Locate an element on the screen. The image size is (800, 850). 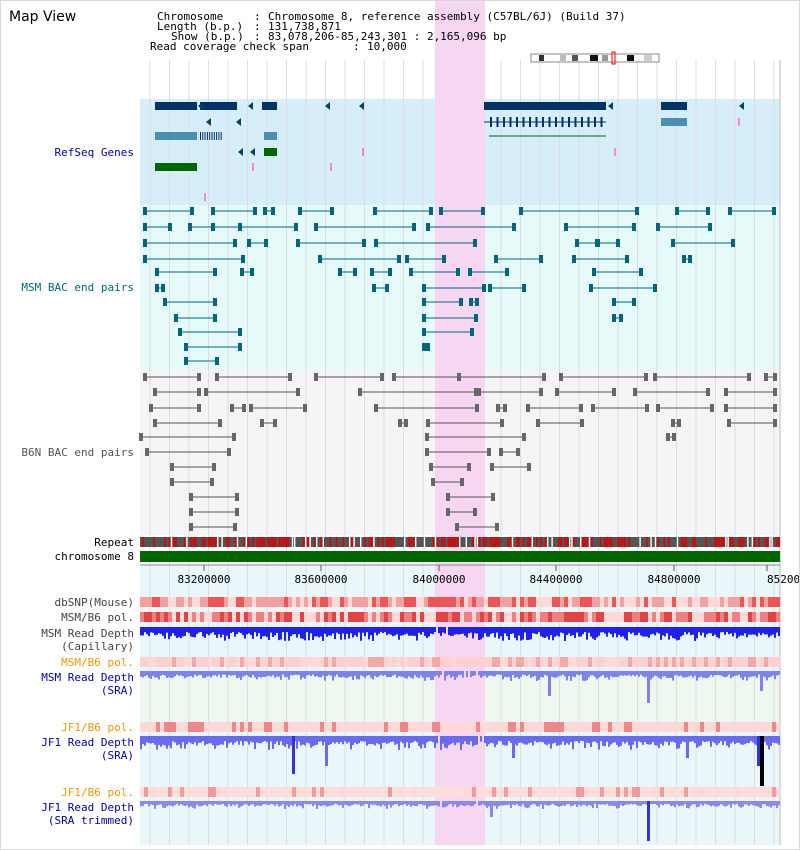
track-label-repeat: Repeat is located at coordinates (114, 542).